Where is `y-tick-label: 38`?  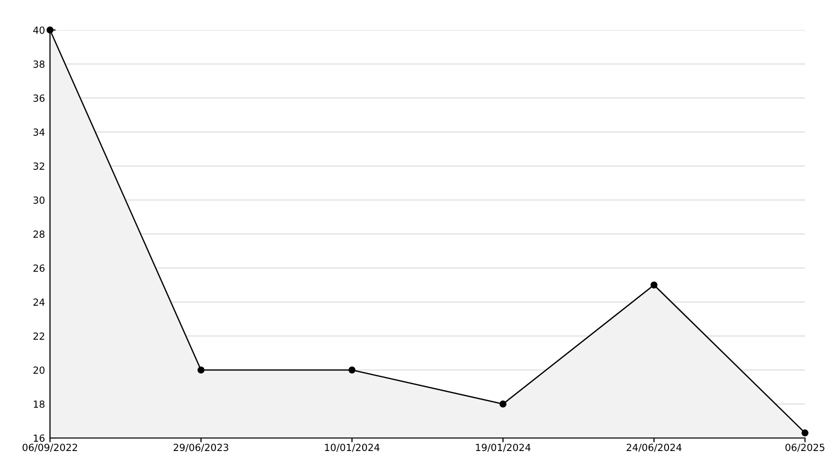 y-tick-label: 38 is located at coordinates (39, 64).